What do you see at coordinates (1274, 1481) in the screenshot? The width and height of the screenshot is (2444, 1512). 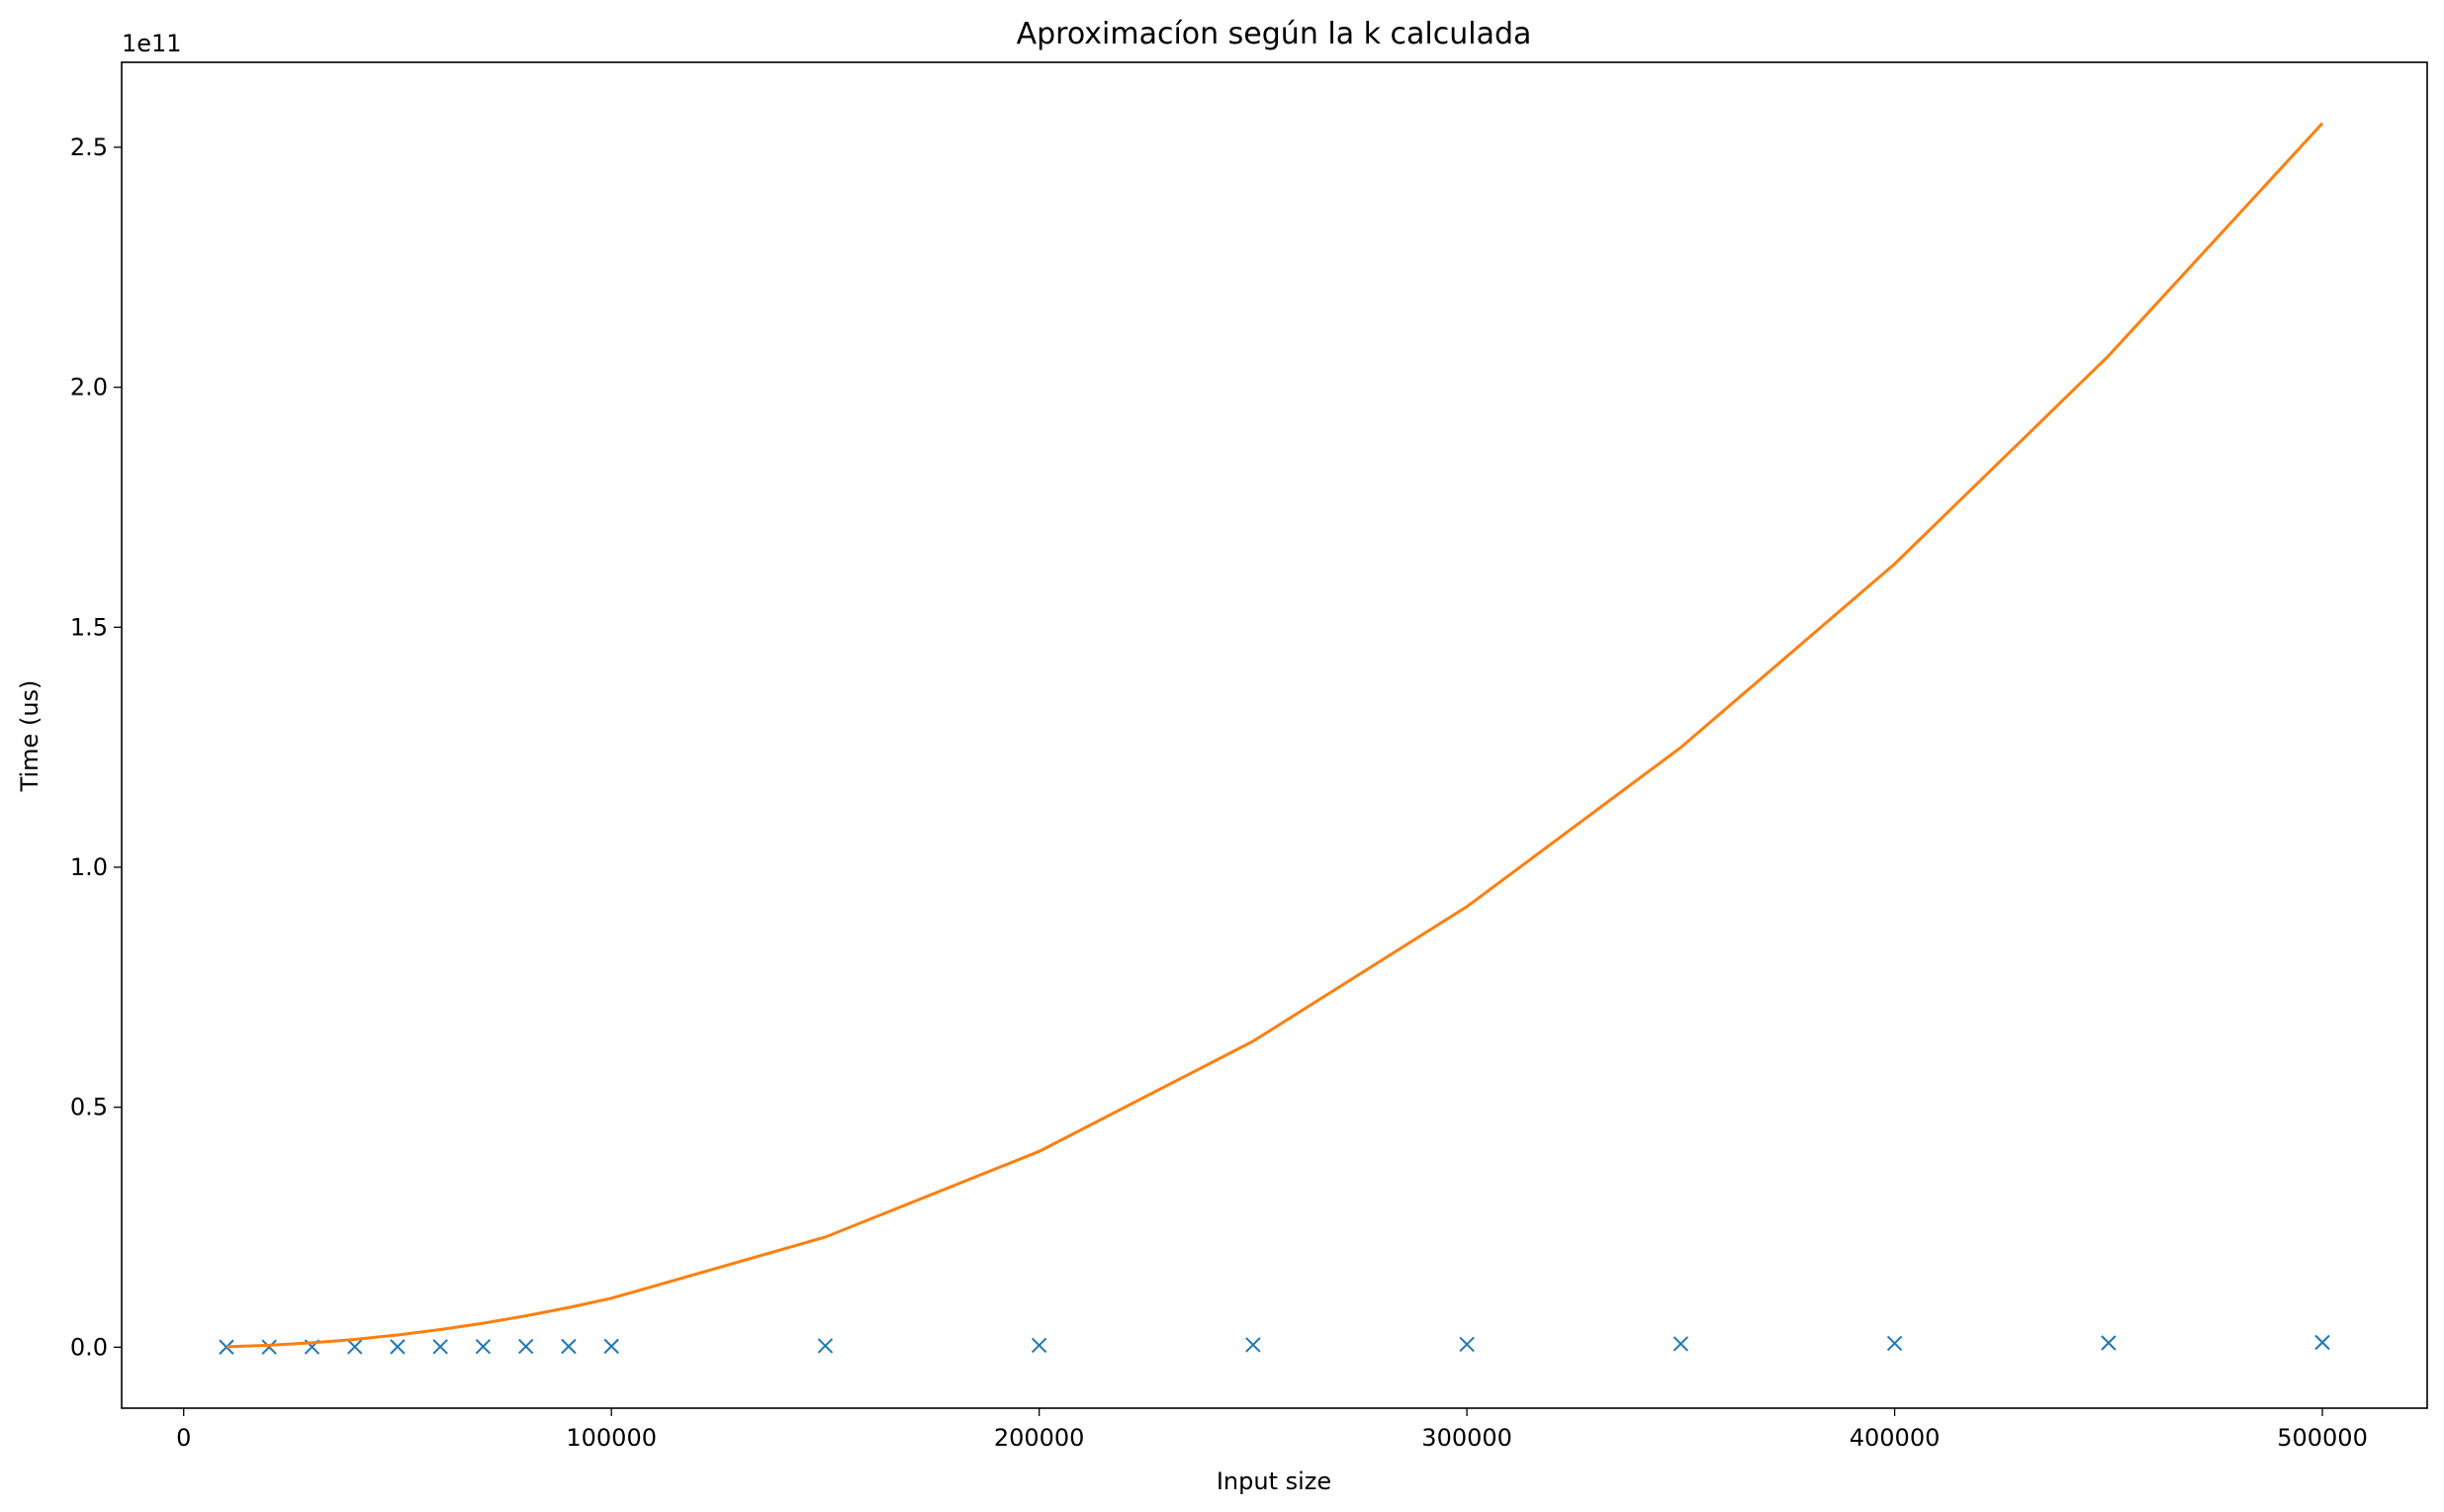 I see `x-axis-label: Input size` at bounding box center [1274, 1481].